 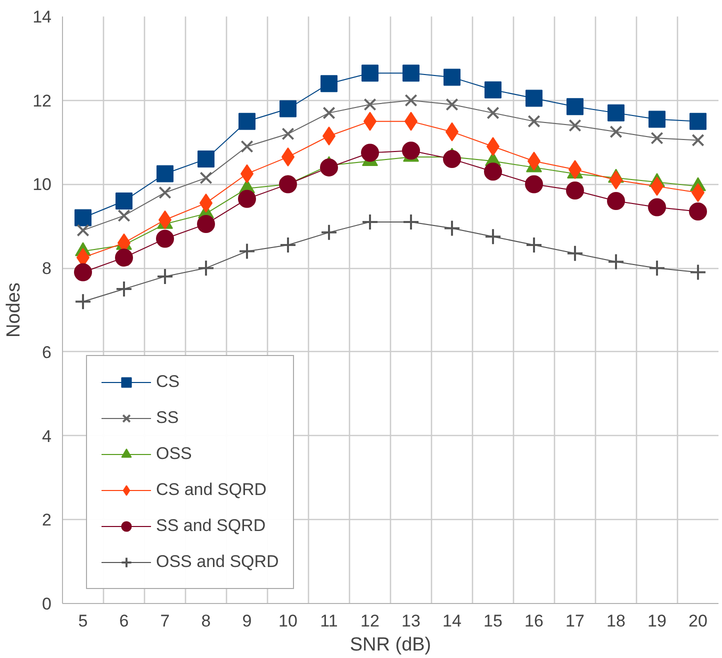 What do you see at coordinates (616, 621) in the screenshot?
I see `x-tick-label: 18` at bounding box center [616, 621].